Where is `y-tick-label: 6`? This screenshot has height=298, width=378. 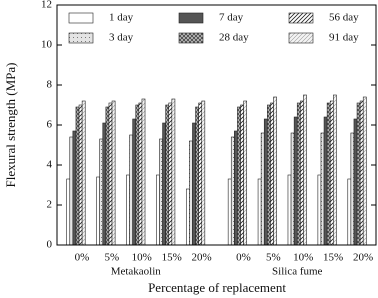
y-tick-label: 6 is located at coordinates (50, 125).